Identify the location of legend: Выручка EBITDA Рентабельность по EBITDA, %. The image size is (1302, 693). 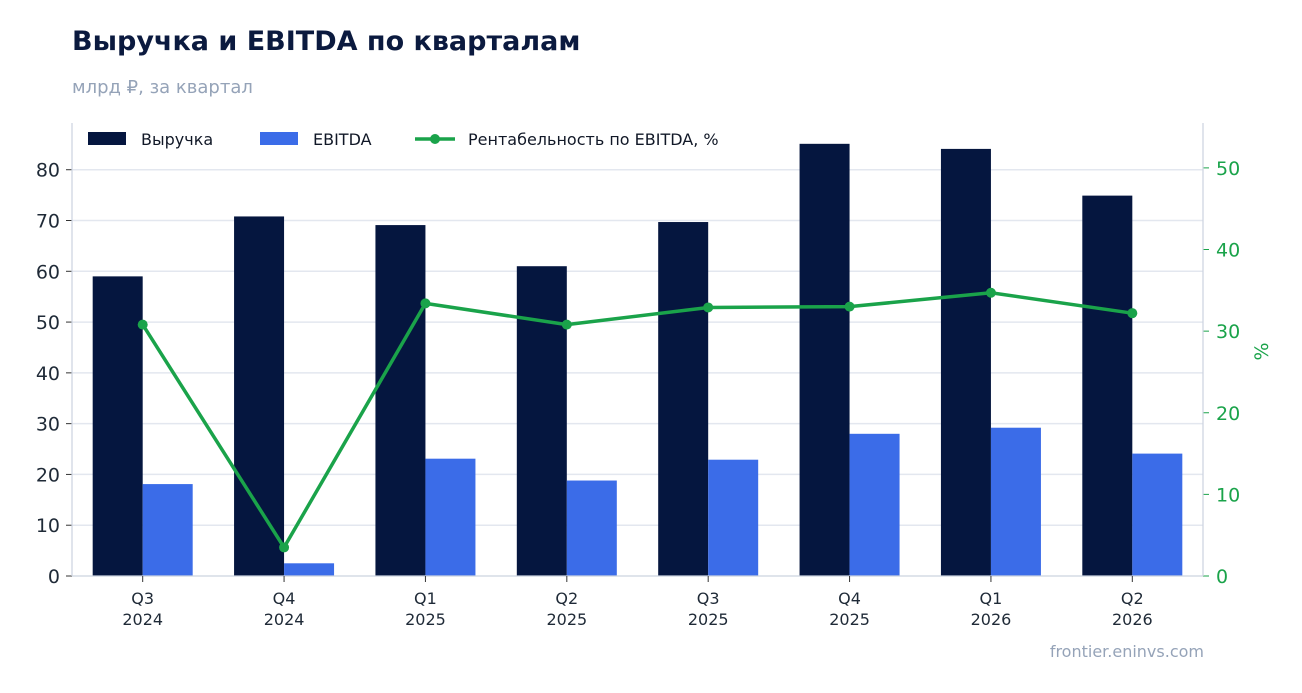
(403, 139).